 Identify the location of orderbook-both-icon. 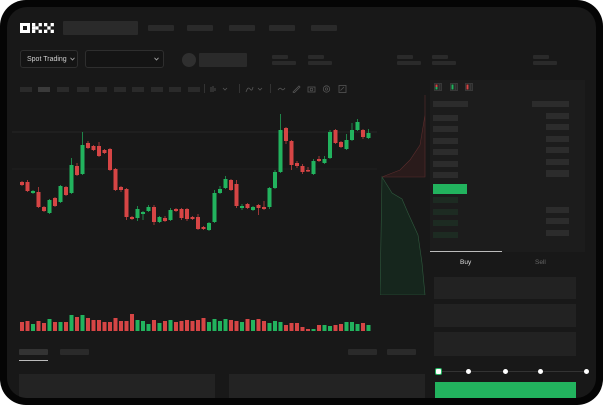
(438, 87).